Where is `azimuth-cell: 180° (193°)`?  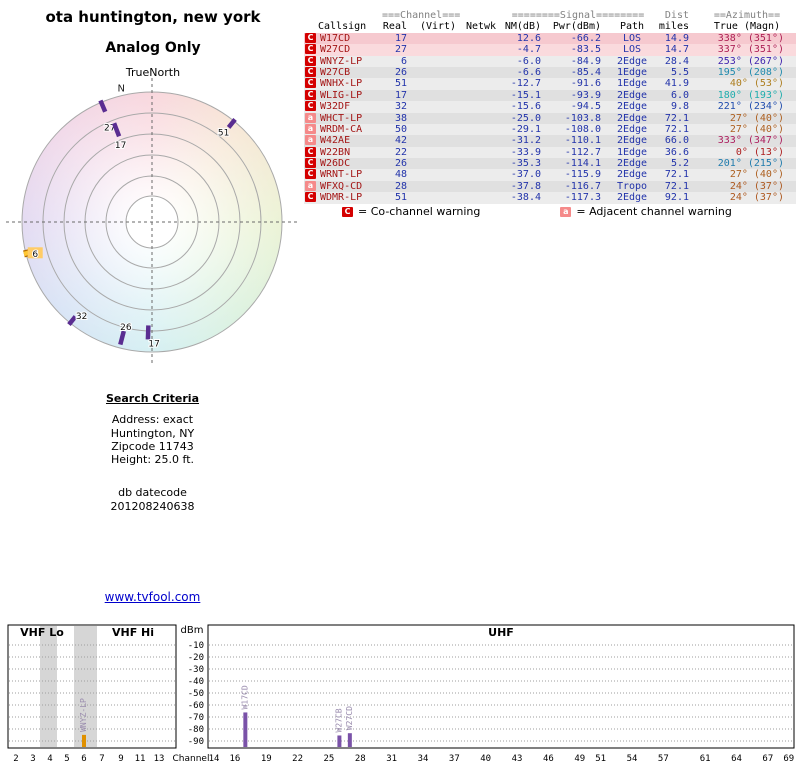 azimuth-cell: 180° (193°) is located at coordinates (750, 95).